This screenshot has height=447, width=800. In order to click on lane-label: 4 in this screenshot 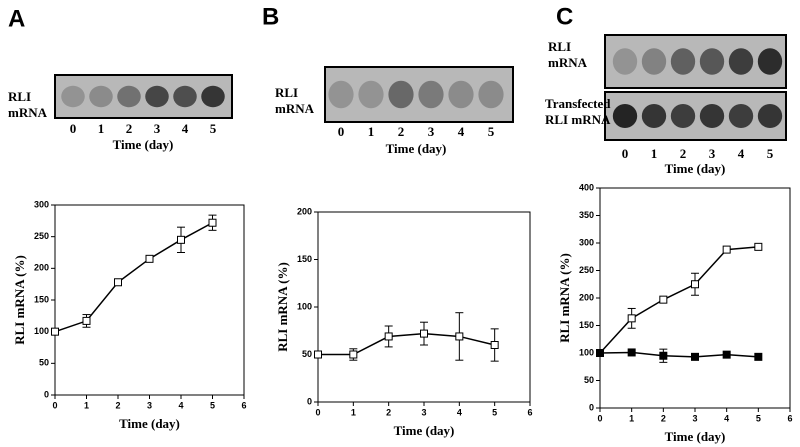, I will do `click(461, 131)`.